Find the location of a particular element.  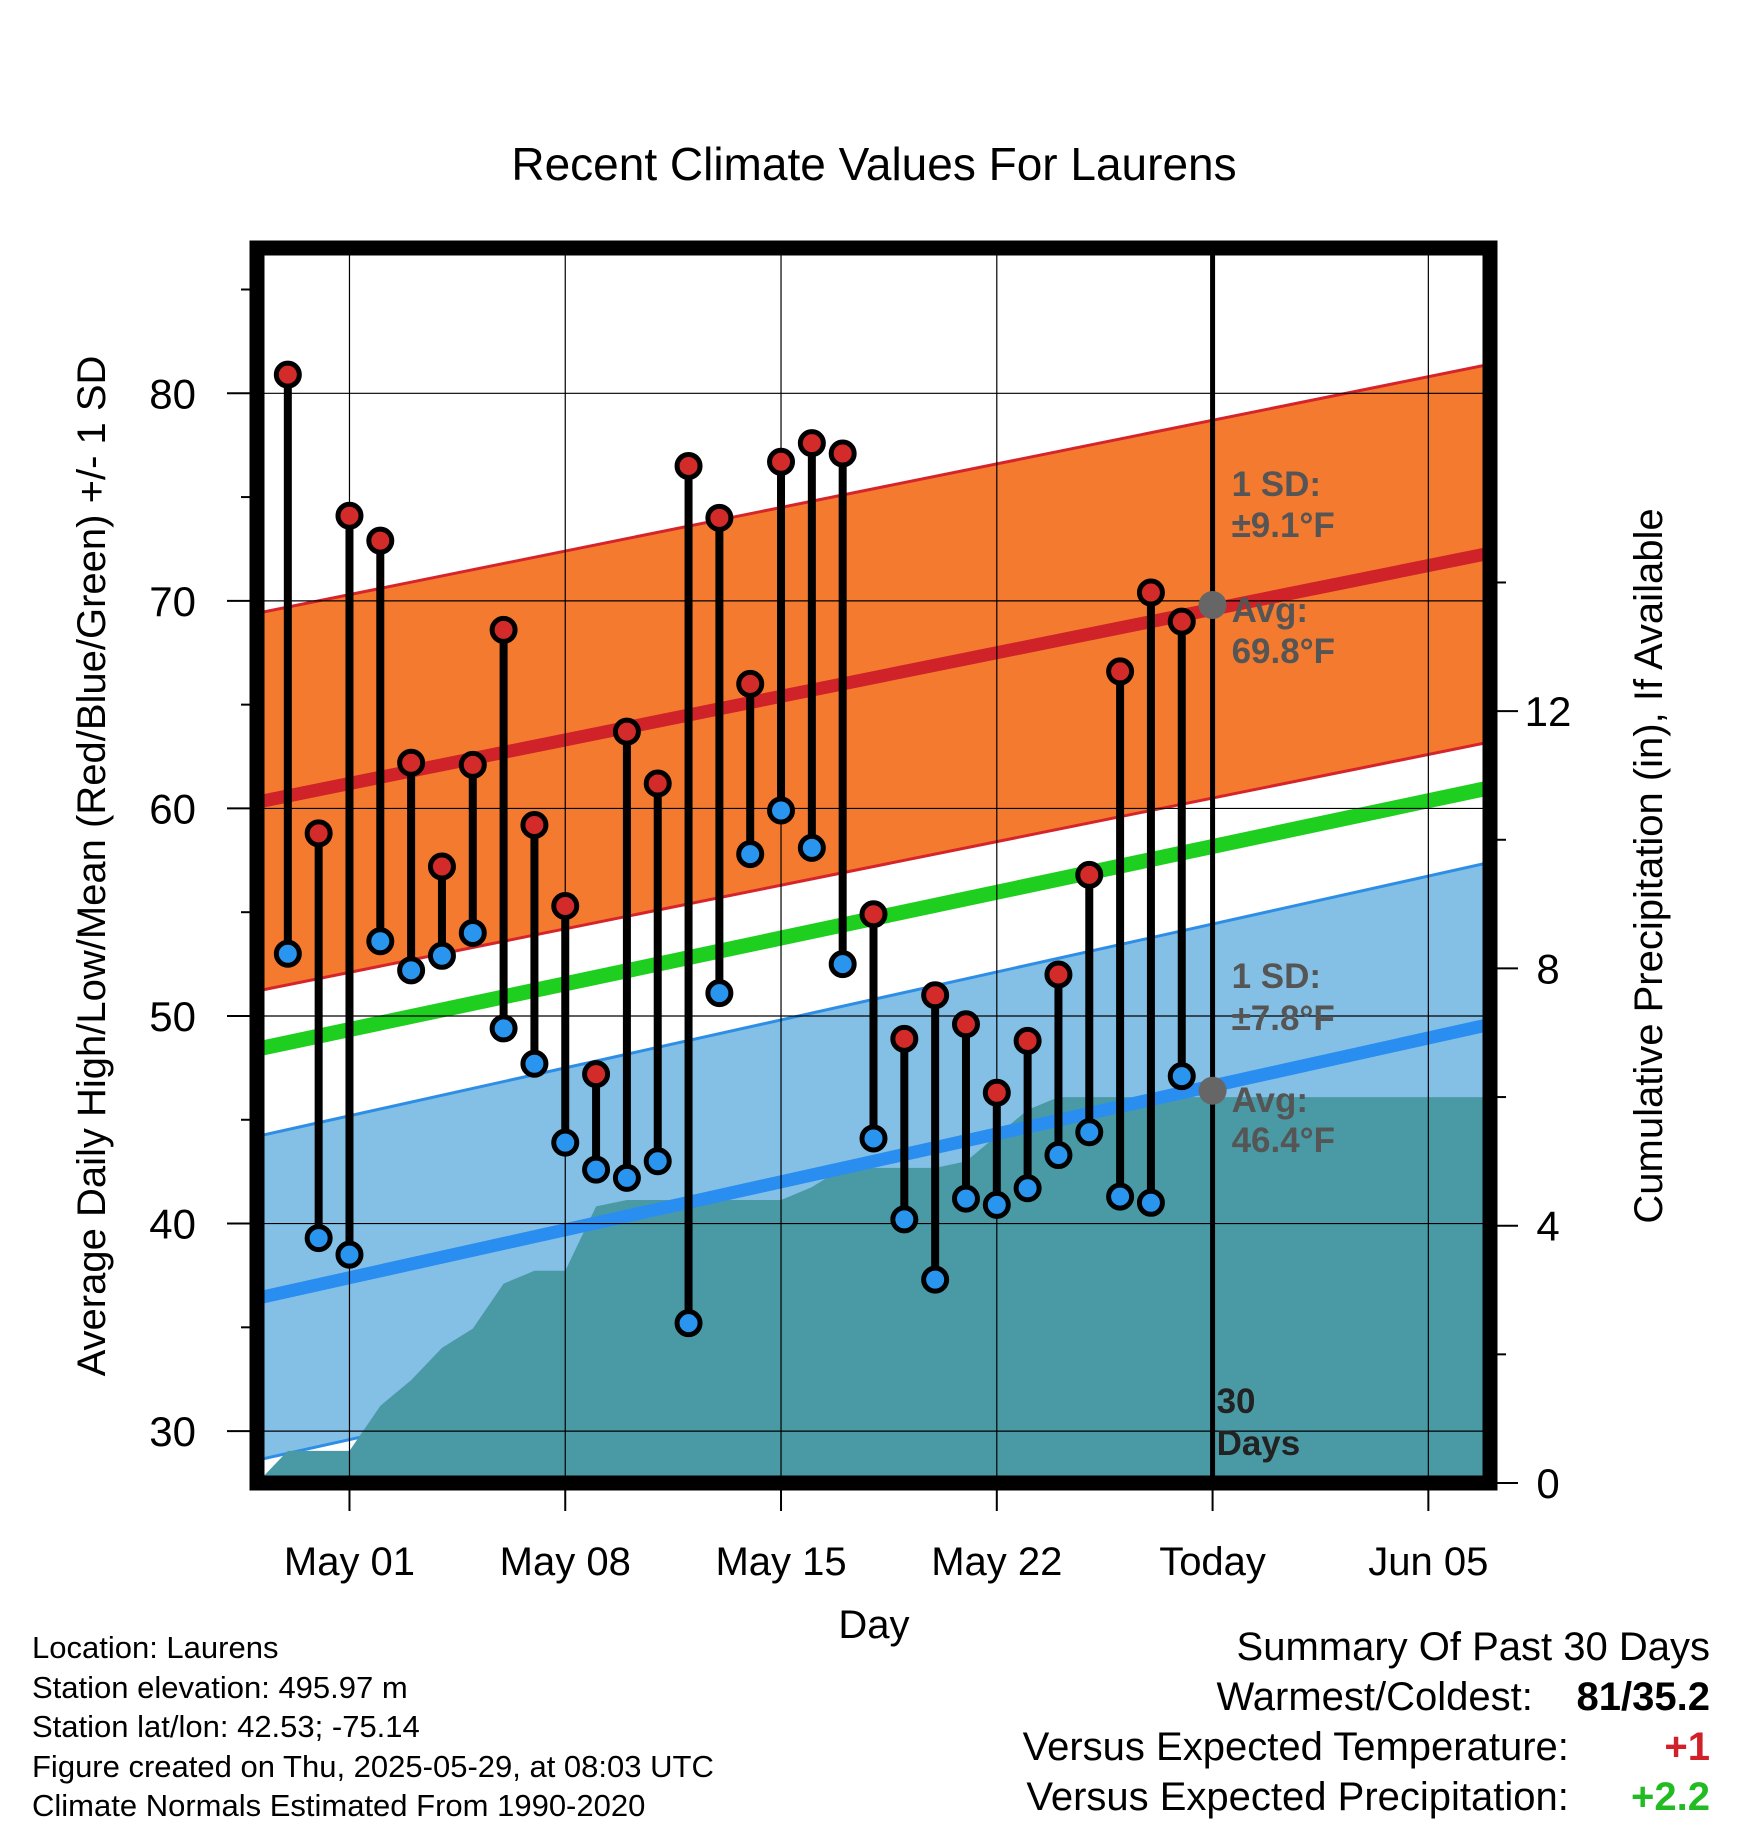

warm-cold-label: Warmest/Coldest: is located at coordinates (1374, 1697).